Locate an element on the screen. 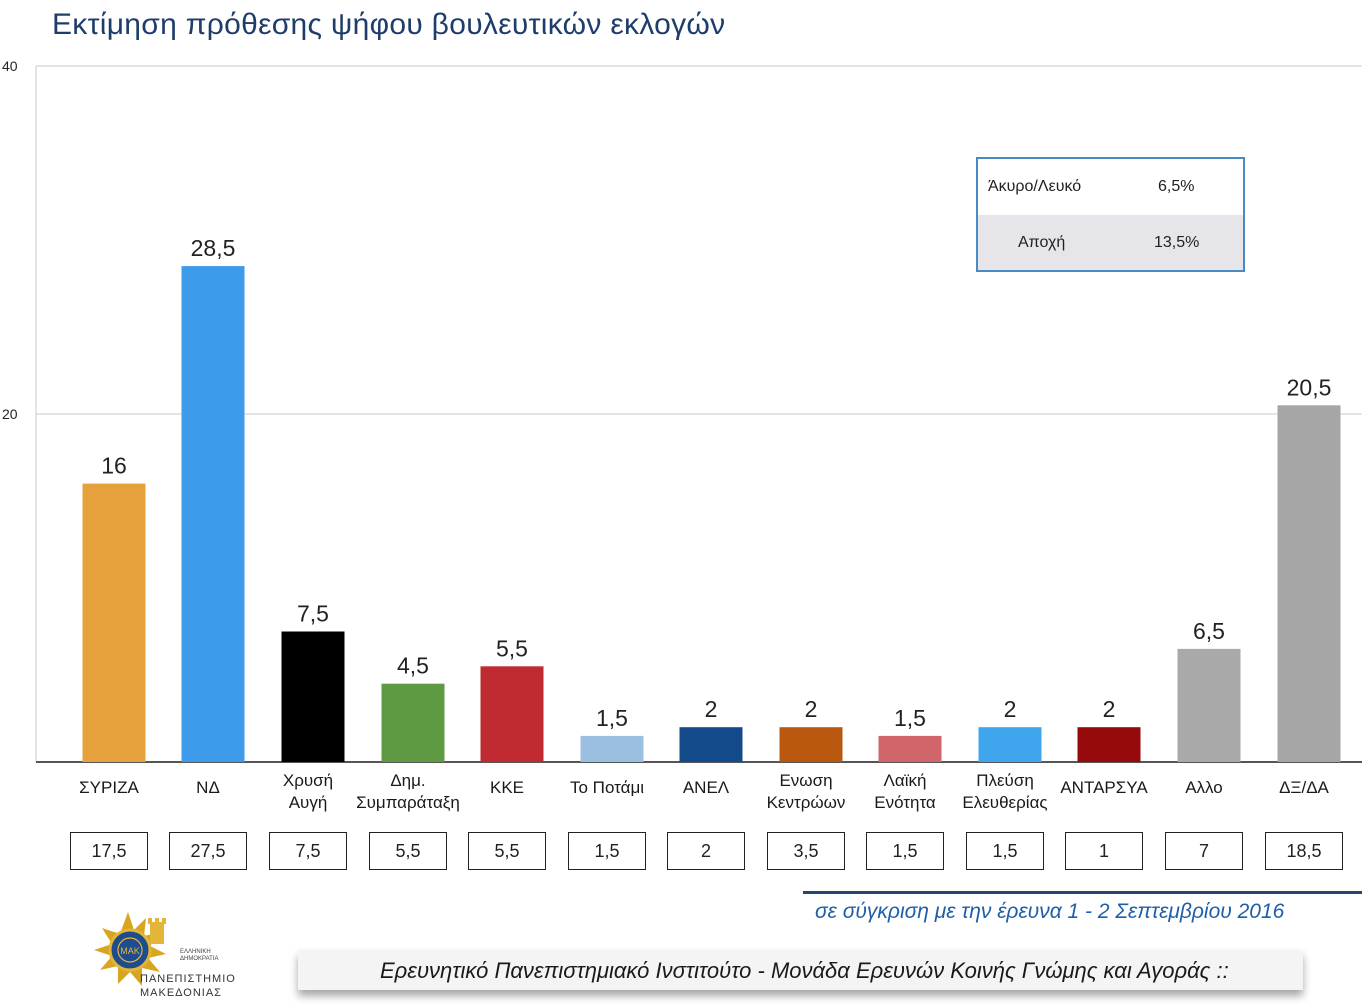 This screenshot has width=1362, height=1004. category-label: ΣΥΡΙΖΑ is located at coordinates (109, 787).